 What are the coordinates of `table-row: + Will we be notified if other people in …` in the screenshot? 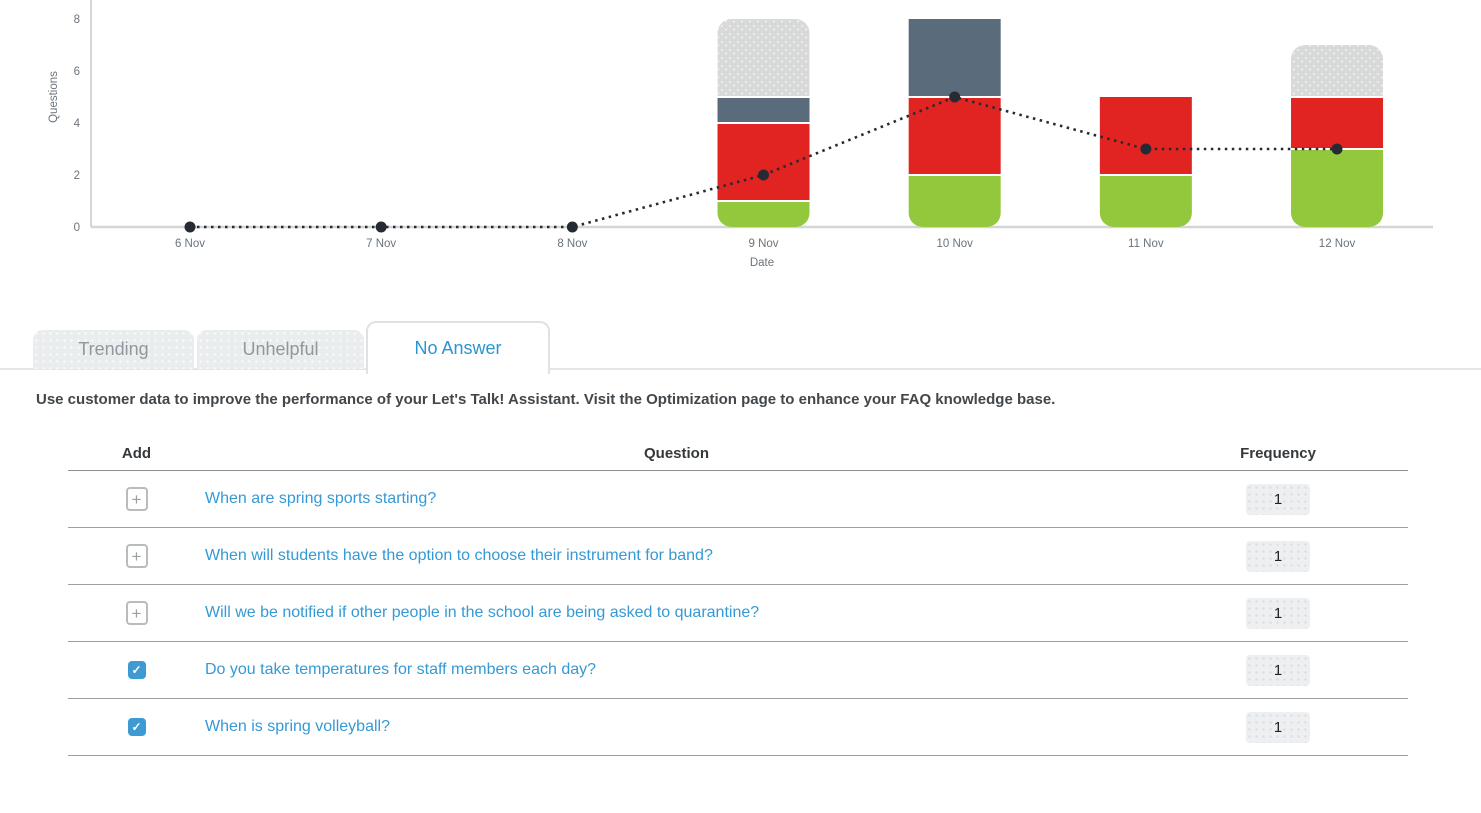 It's located at (738, 613).